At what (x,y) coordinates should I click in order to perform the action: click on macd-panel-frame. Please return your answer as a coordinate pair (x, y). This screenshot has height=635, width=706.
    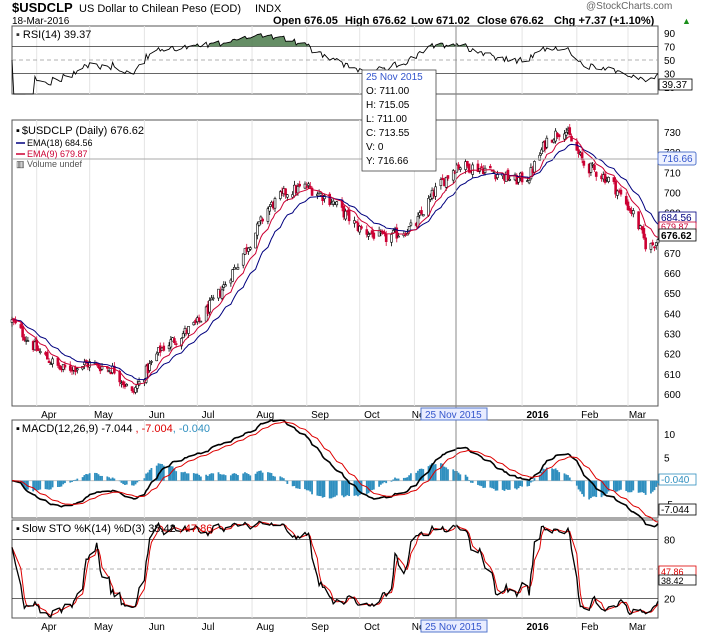
    Looking at the image, I should click on (335, 469).